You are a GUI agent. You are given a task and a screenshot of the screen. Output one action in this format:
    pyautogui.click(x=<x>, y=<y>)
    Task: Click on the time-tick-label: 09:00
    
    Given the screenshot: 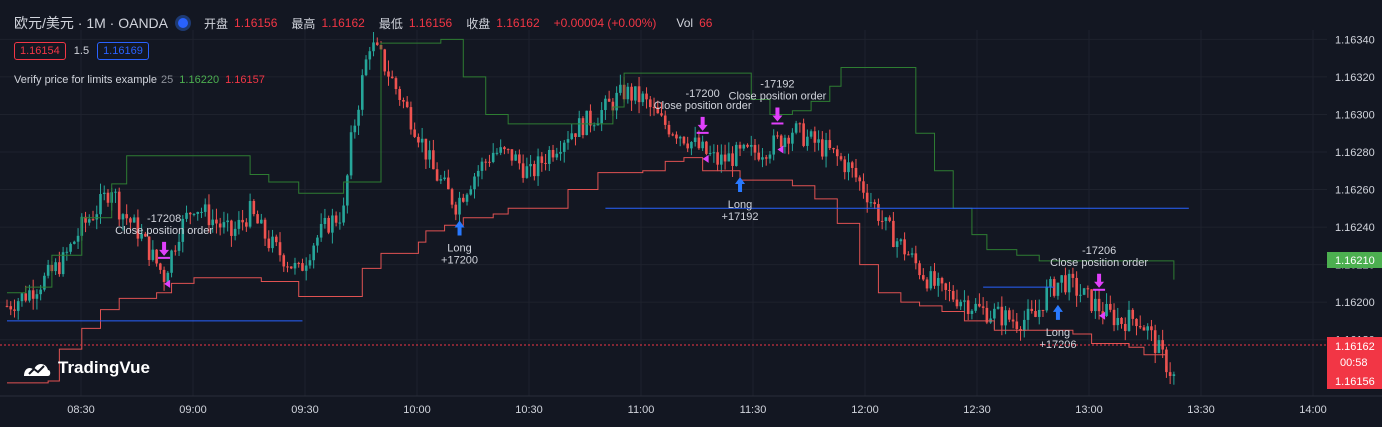 What is the action you would take?
    pyautogui.click(x=193, y=410)
    